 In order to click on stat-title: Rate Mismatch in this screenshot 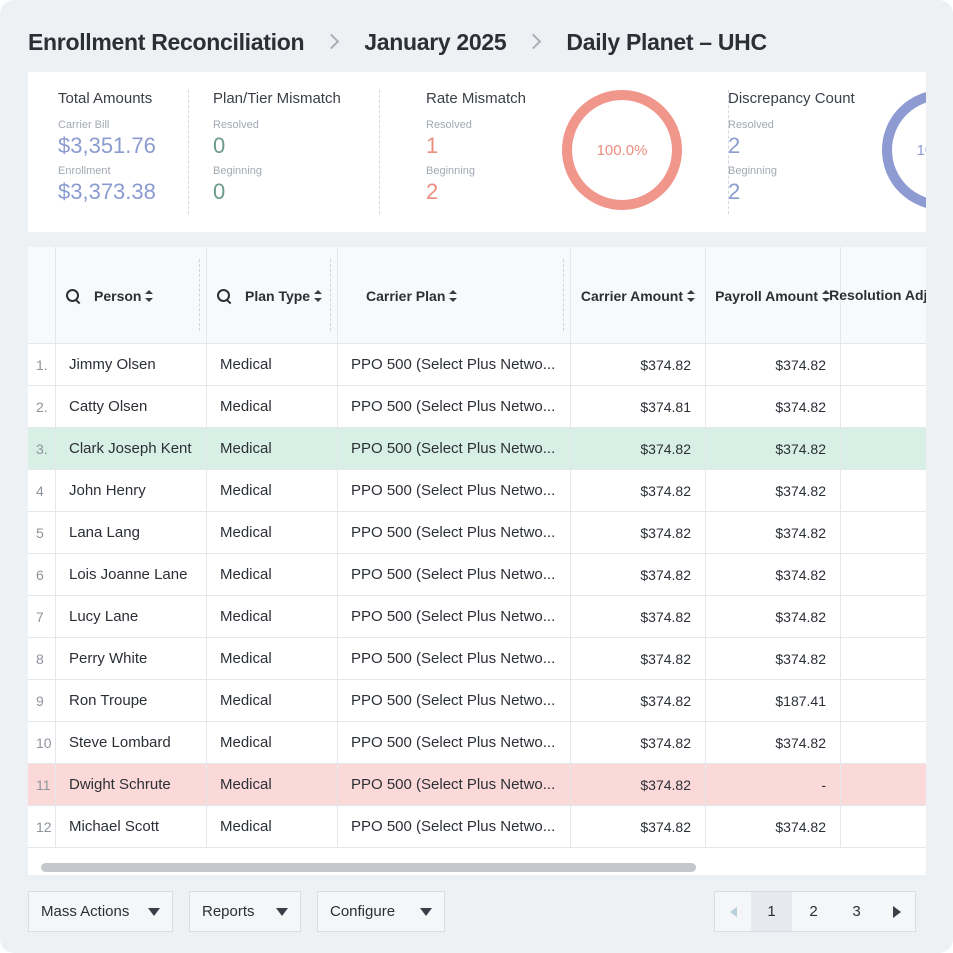, I will do `click(476, 98)`.